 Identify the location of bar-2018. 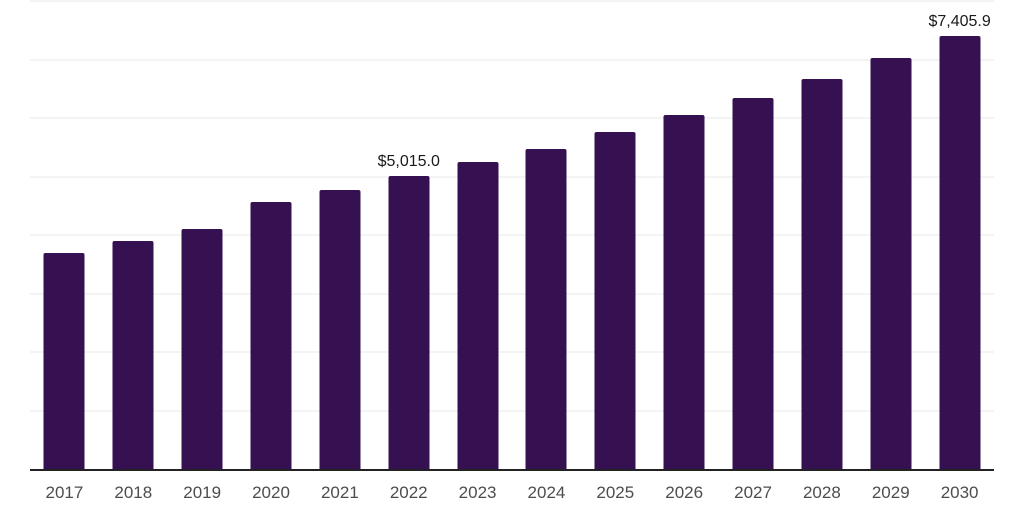
(133, 355).